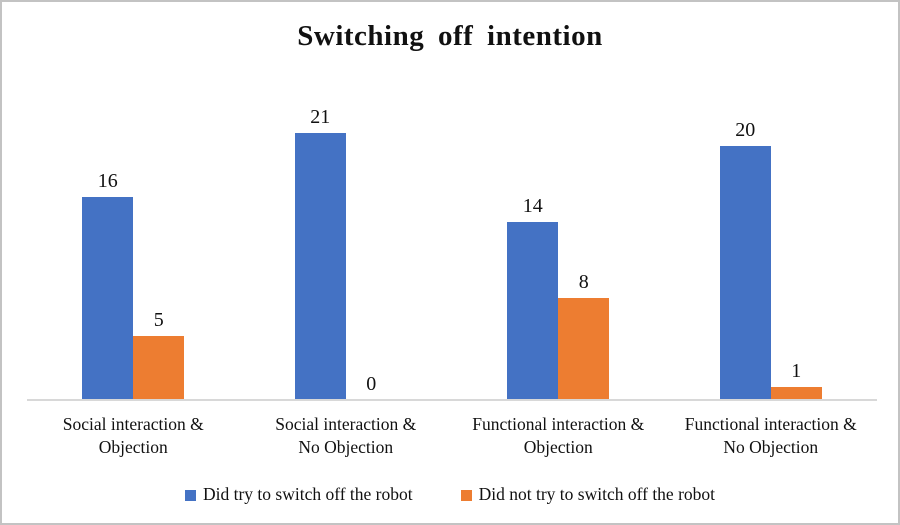 This screenshot has height=525, width=900. Describe the element at coordinates (770, 435) in the screenshot. I see `category-label-functional-no-objection: Functional interaction & No Objection` at that location.